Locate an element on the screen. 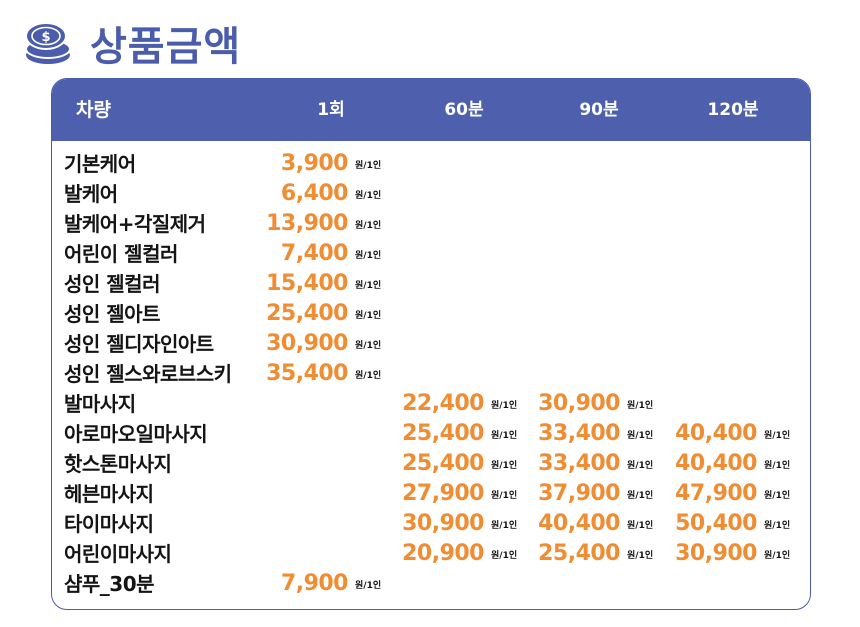 The width and height of the screenshot is (860, 627). coin-stack-icon: $ is located at coordinates (48, 43).